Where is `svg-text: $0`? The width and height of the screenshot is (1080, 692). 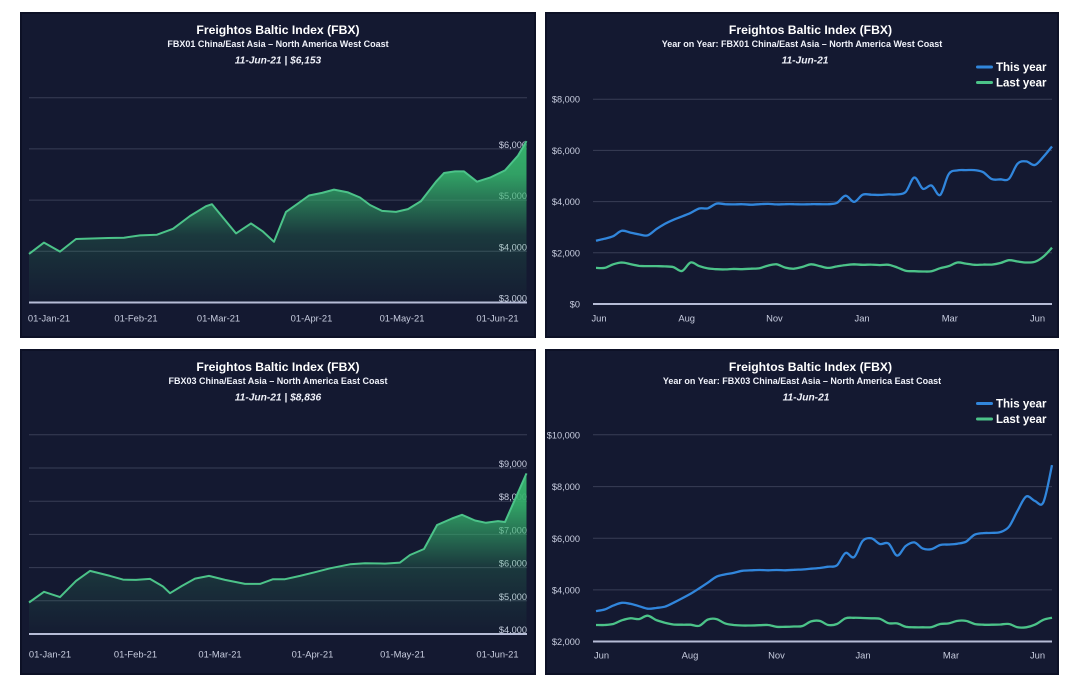 svg-text: $0 is located at coordinates (575, 305).